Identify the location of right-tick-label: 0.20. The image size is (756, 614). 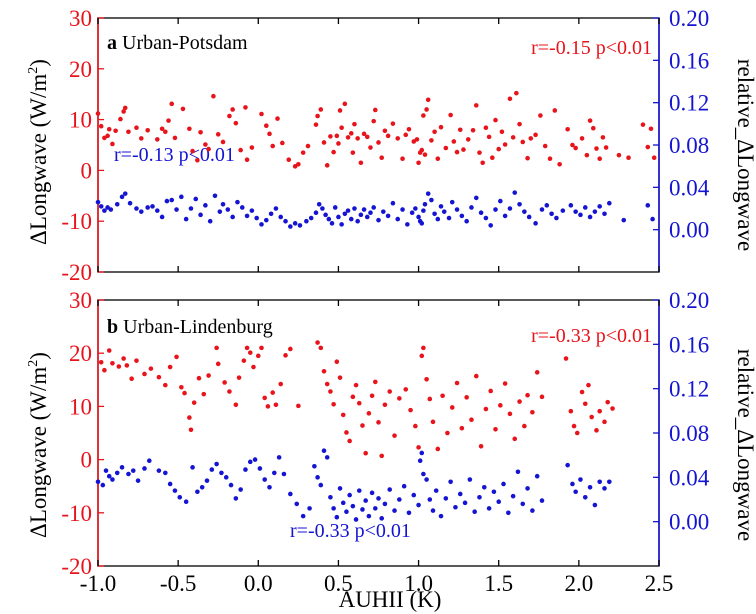
(689, 300).